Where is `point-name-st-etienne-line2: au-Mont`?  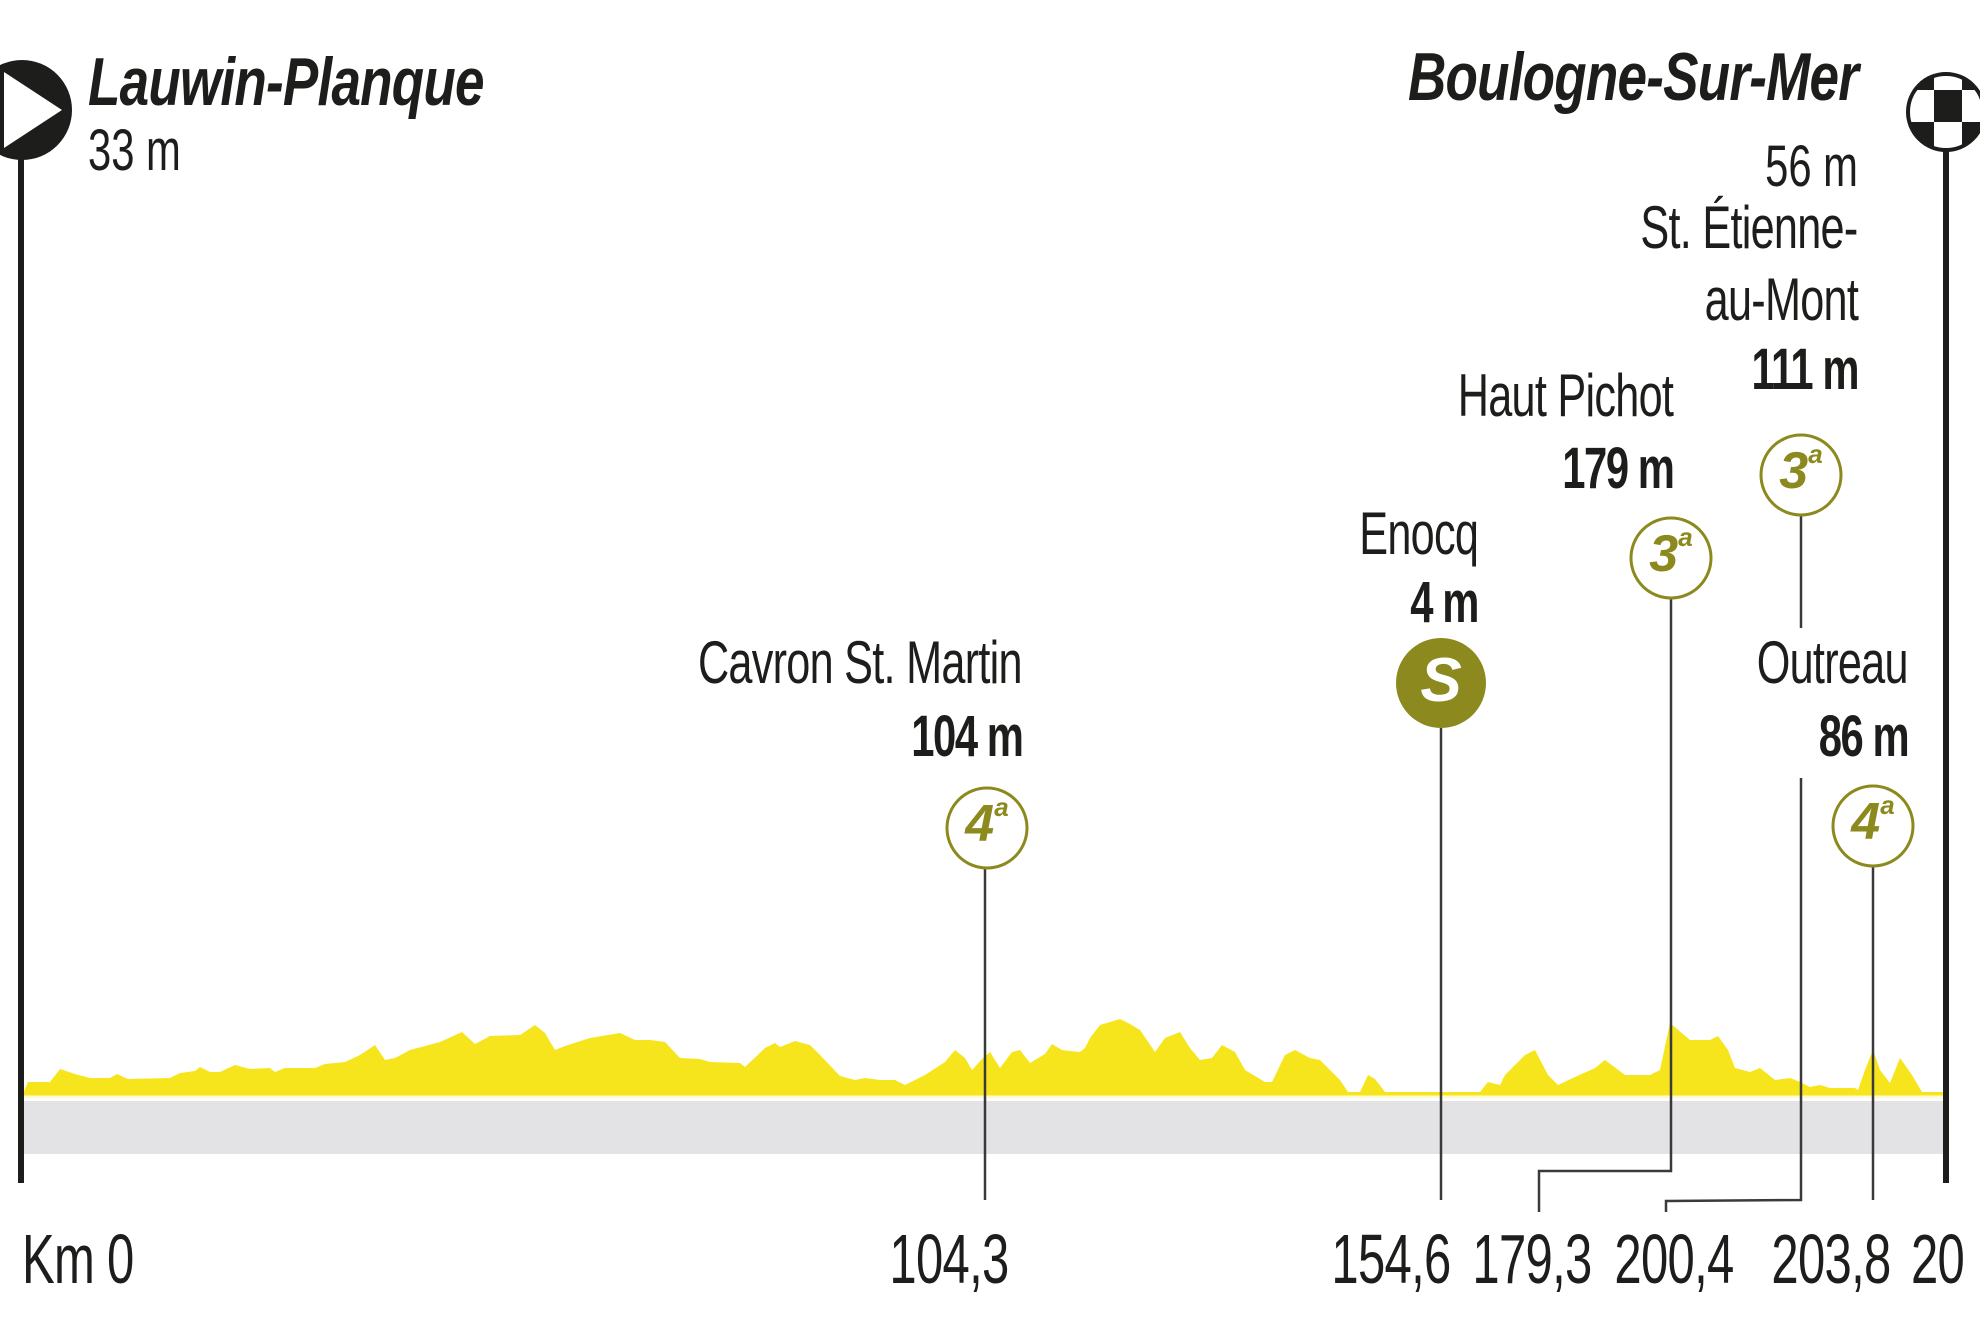
point-name-st-etienne-line2: au-Mont is located at coordinates (1781, 299).